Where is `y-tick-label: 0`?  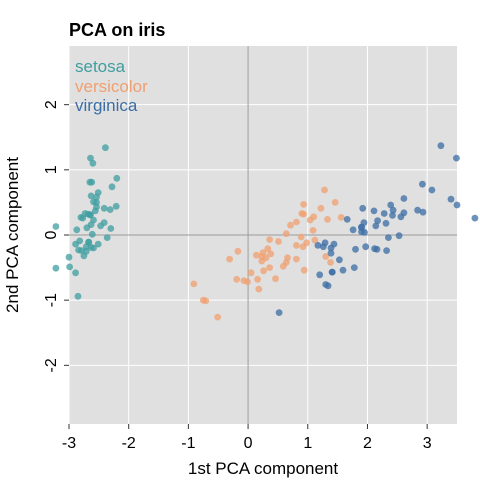
y-tick-label: 0 is located at coordinates (51, 234).